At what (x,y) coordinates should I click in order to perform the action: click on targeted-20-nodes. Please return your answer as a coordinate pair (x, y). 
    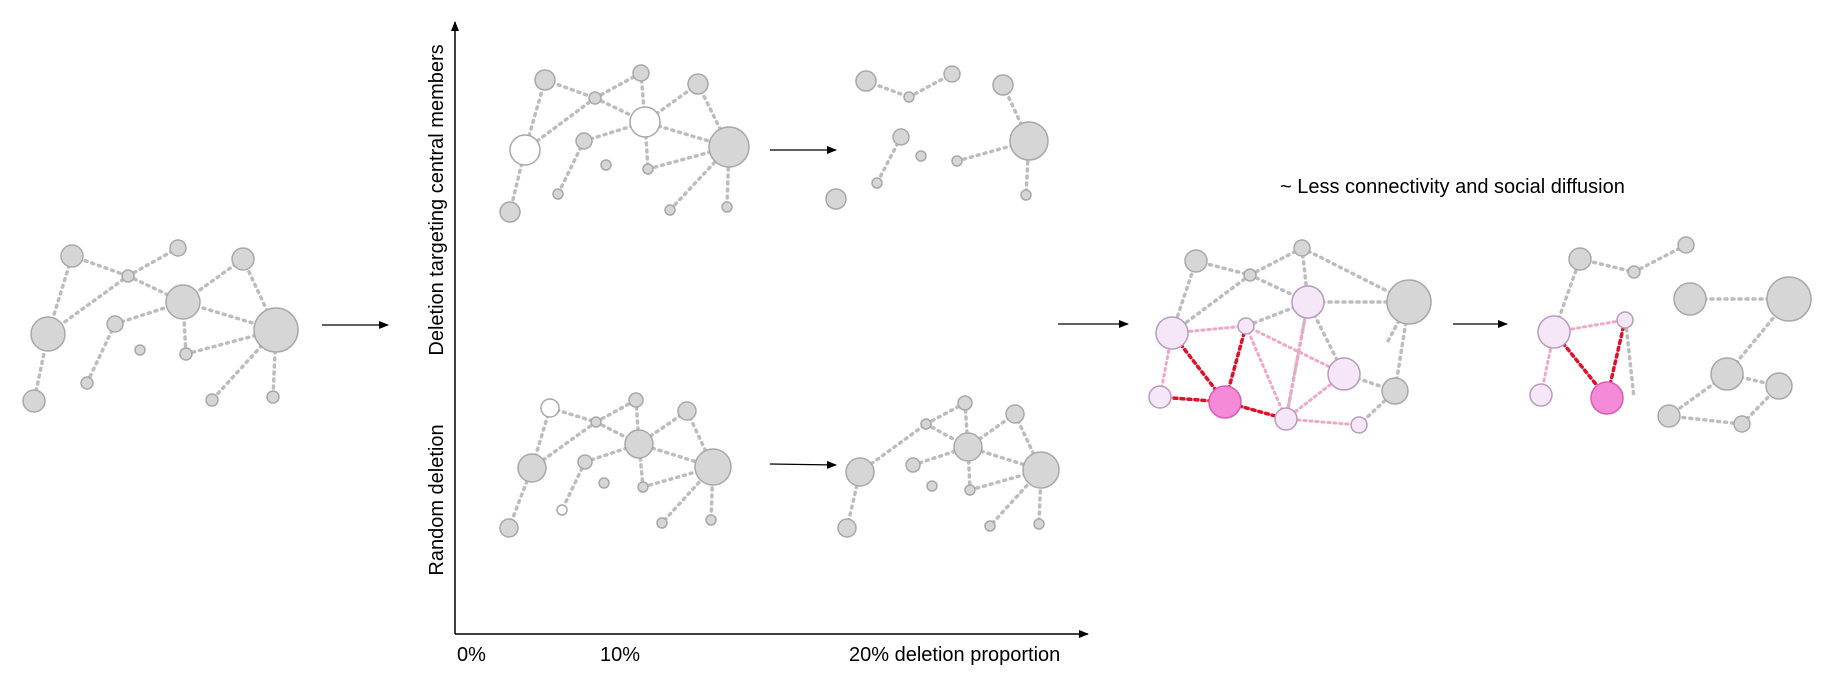
    Looking at the image, I should click on (937, 137).